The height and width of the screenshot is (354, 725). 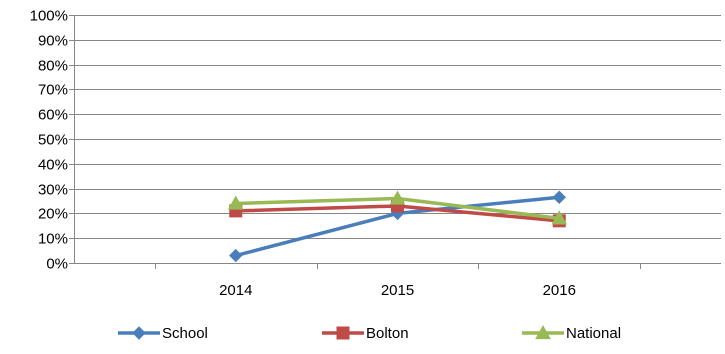 What do you see at coordinates (53, 66) in the screenshot?
I see `y-tick-label: 80%` at bounding box center [53, 66].